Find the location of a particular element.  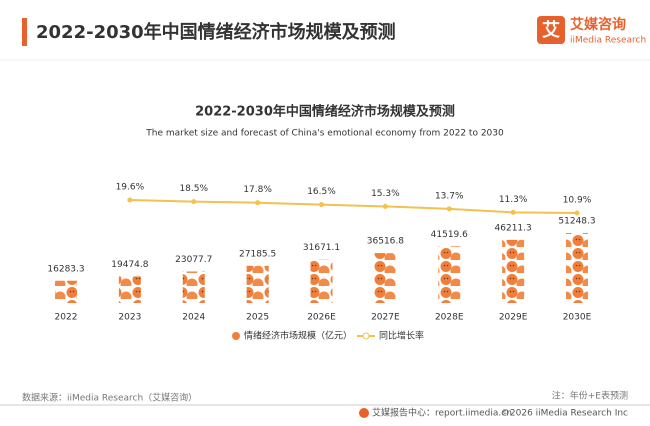

bar-value-label: 36516.8 is located at coordinates (385, 242).